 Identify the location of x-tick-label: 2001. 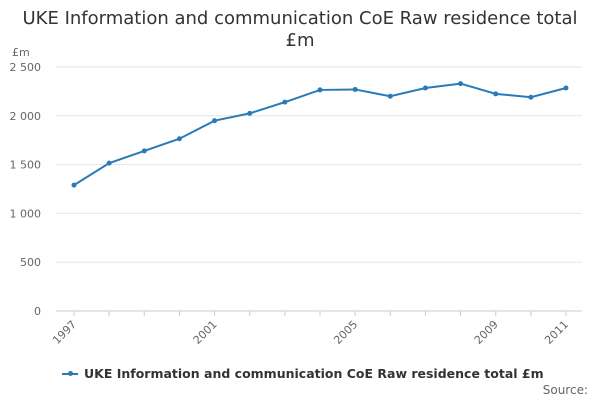
(205, 332).